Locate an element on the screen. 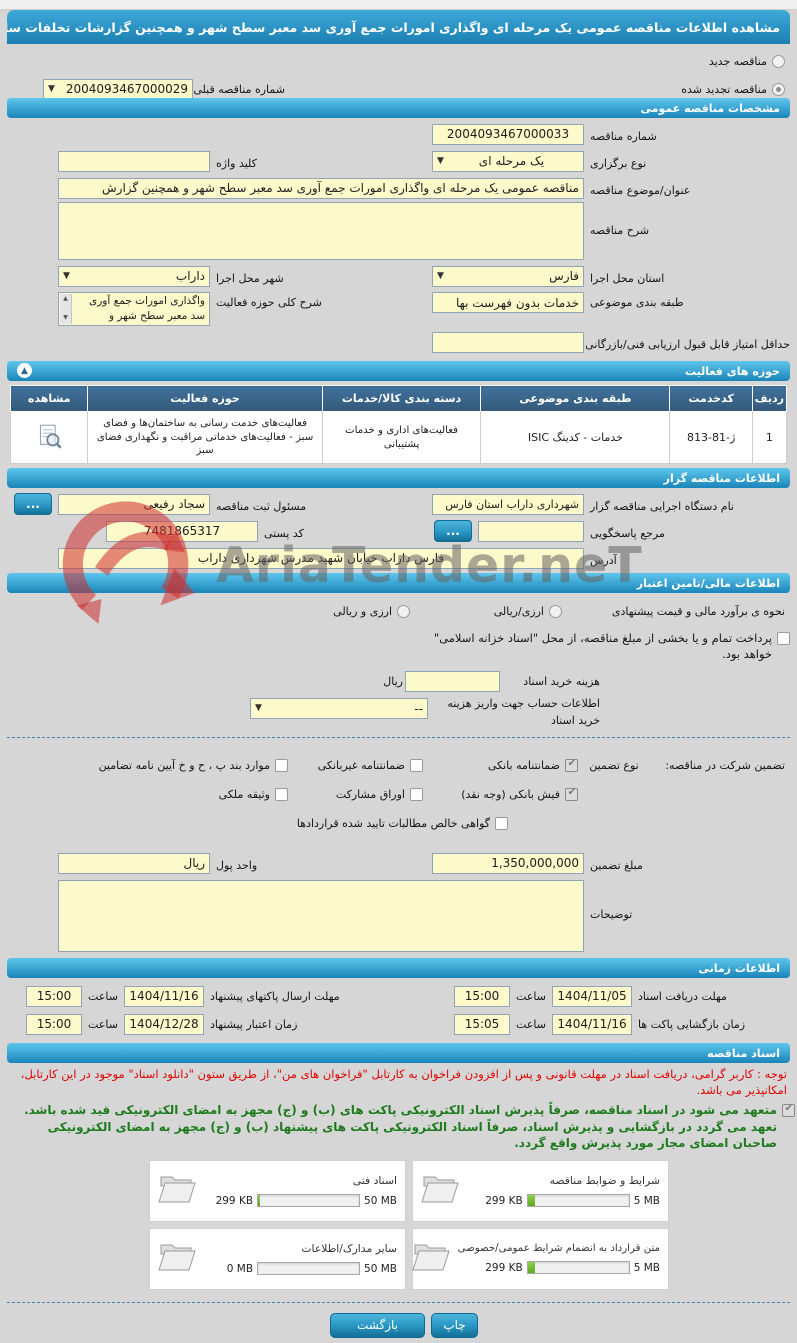 This screenshot has width=797, height=1343. collapse-icon: ▲ is located at coordinates (24, 370).